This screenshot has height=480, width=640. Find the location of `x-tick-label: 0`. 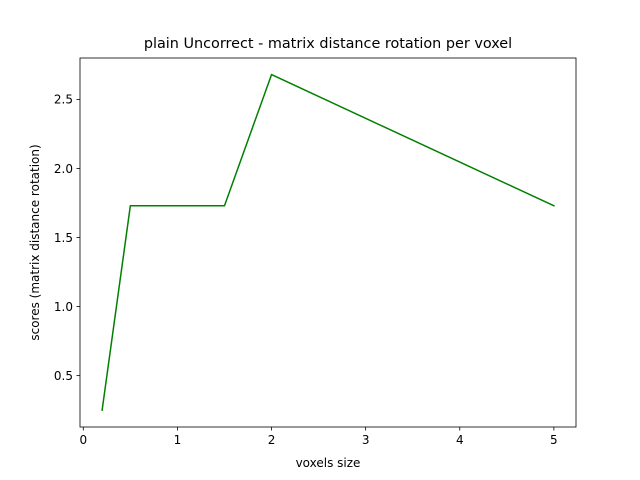

x-tick-label: 0 is located at coordinates (83, 440).